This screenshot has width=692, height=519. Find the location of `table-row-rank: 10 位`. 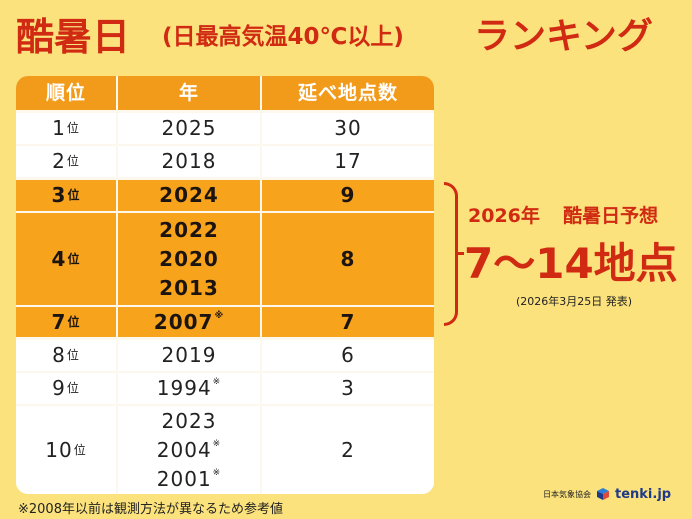

table-row-rank: 10 位 is located at coordinates (66, 450).